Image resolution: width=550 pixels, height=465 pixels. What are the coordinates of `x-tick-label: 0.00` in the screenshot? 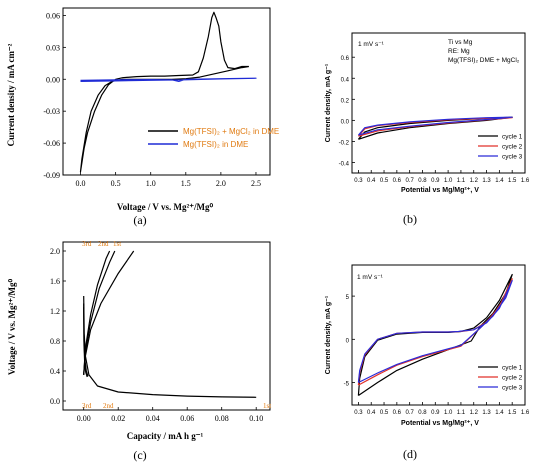 It's located at (84, 418).